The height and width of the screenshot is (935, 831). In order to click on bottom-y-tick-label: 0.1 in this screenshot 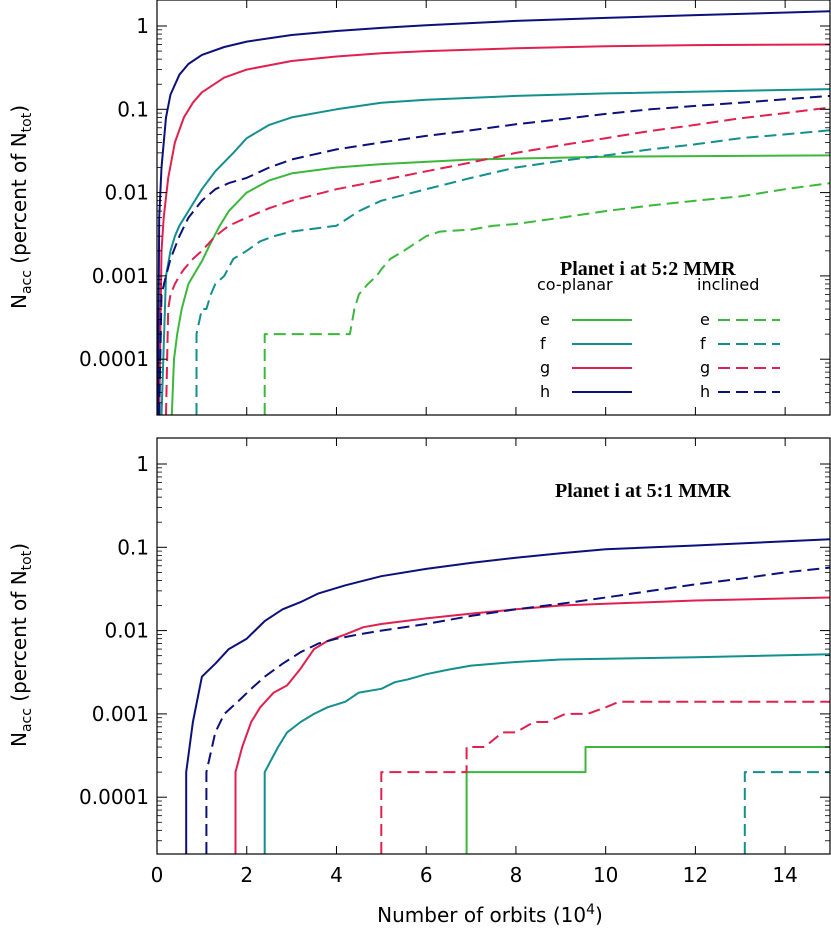, I will do `click(133, 547)`.